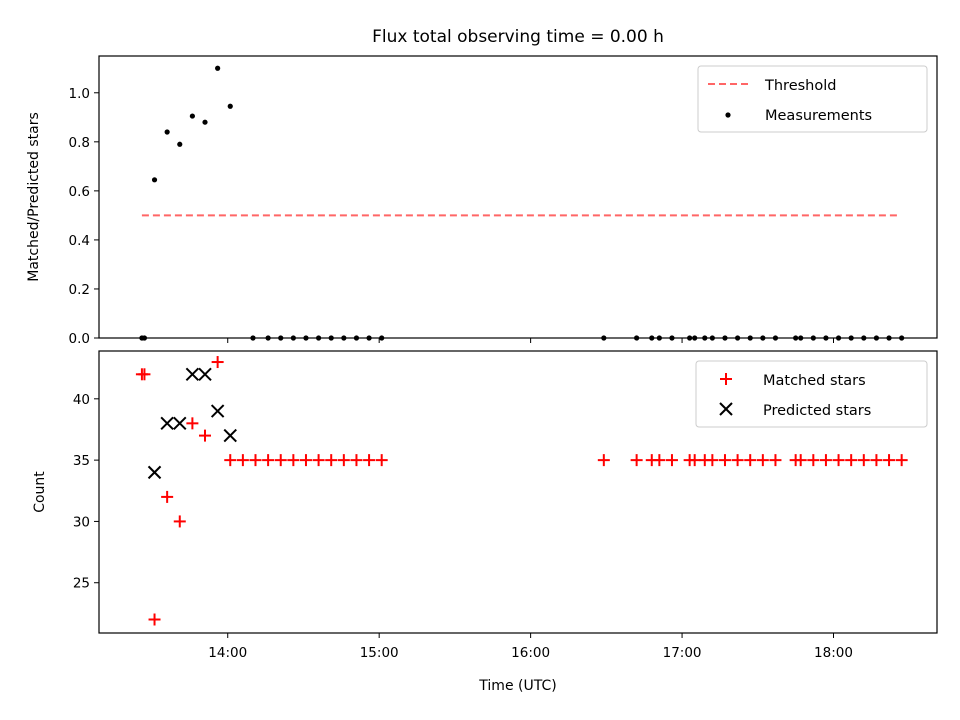  Describe the element at coordinates (79, 339) in the screenshot. I see `top-y-tick-label: 0.0` at that location.